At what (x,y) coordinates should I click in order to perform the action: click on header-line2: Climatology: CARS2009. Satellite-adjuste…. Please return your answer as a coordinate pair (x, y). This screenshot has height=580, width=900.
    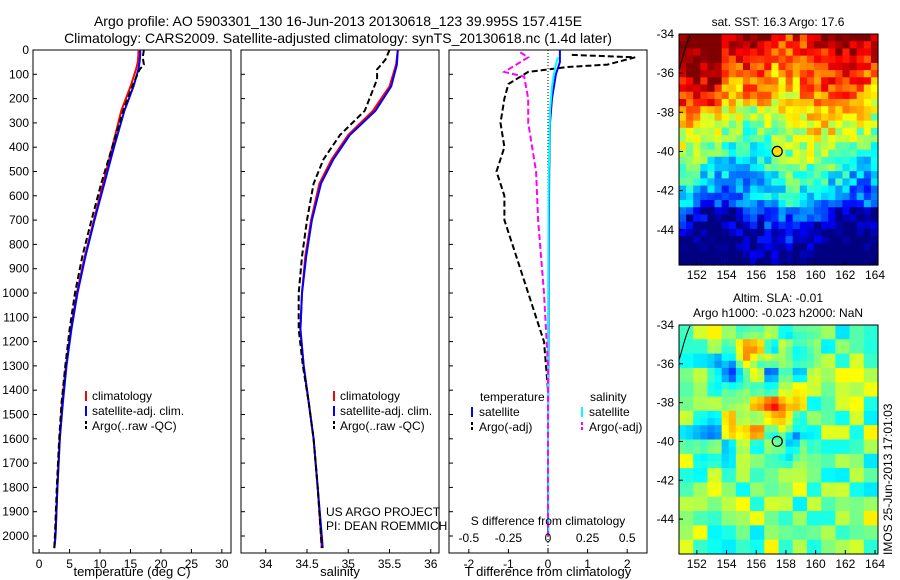
    Looking at the image, I should click on (338, 38).